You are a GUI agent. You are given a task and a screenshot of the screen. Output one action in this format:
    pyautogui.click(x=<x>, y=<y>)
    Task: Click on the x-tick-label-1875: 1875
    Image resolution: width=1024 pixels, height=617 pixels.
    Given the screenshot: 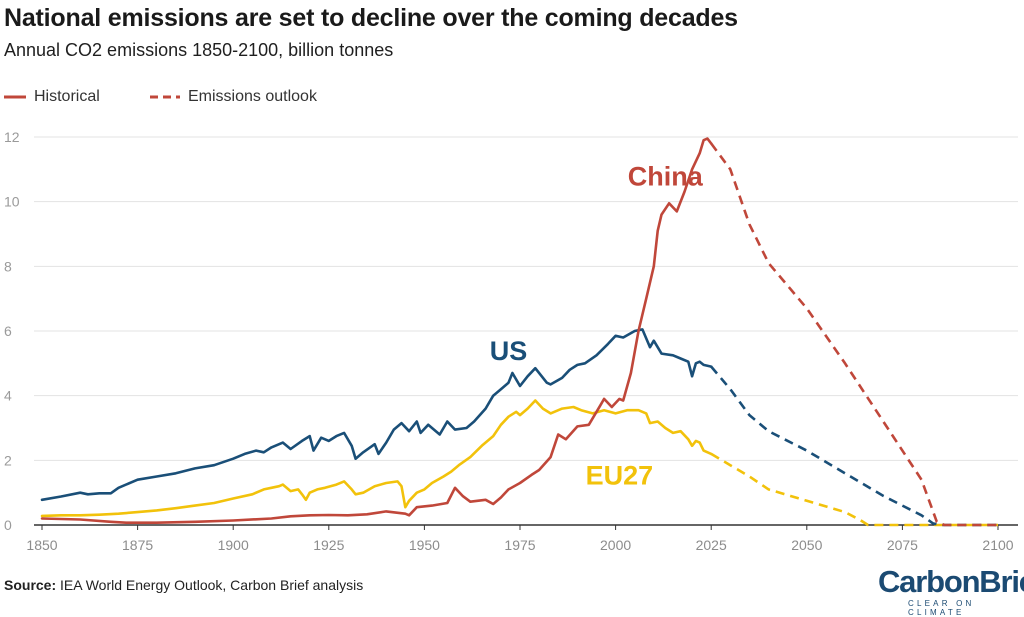 What is the action you would take?
    pyautogui.click(x=137, y=545)
    